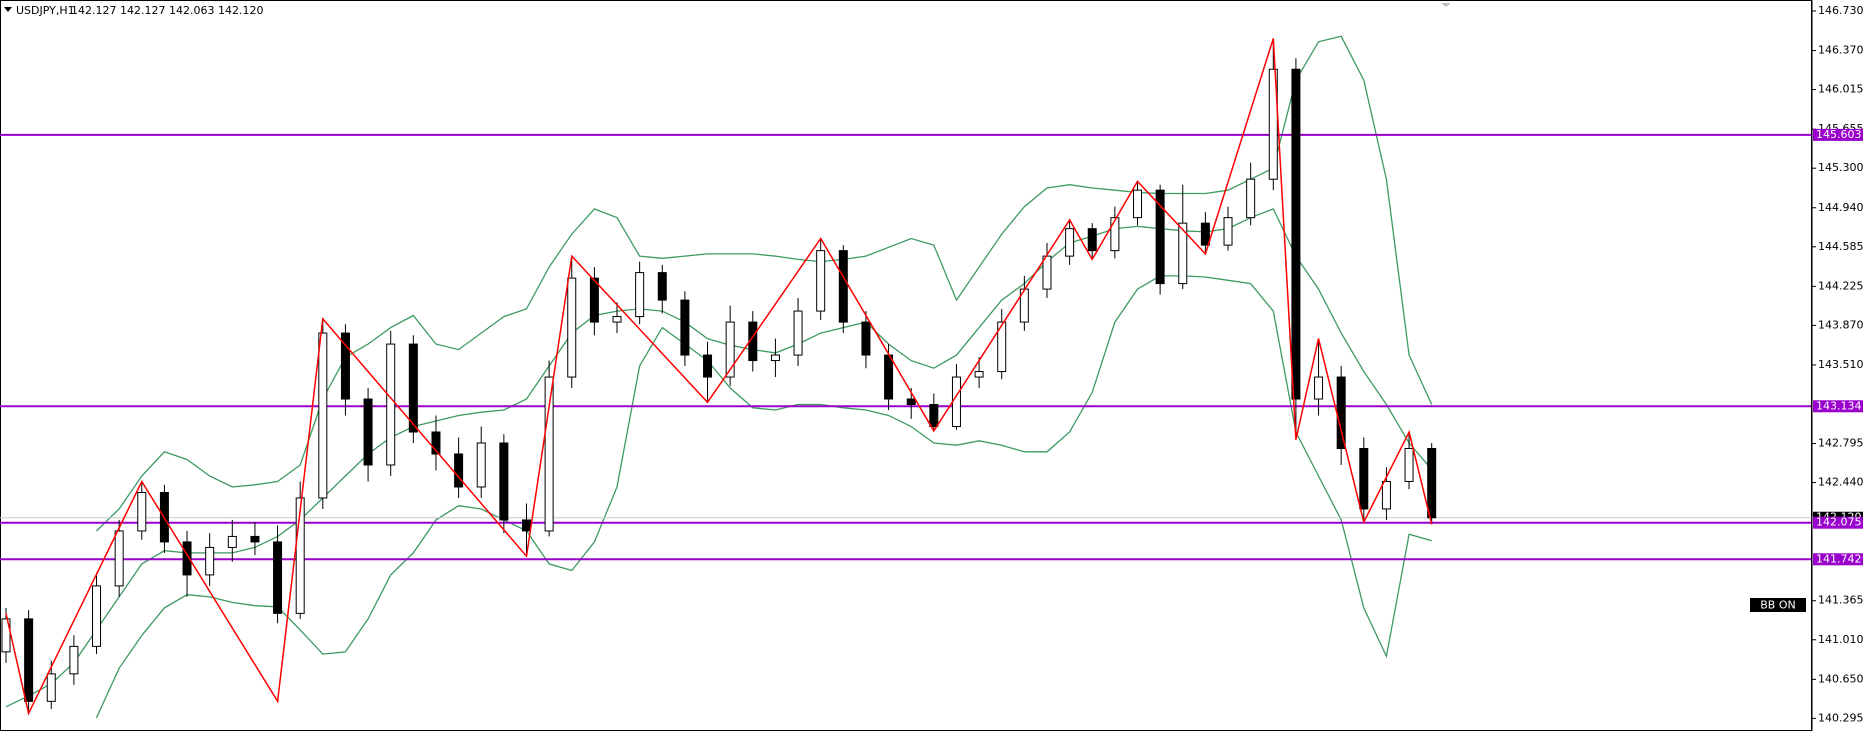  What do you see at coordinates (1840, 600) in the screenshot?
I see `y-tick-label: 141.365` at bounding box center [1840, 600].